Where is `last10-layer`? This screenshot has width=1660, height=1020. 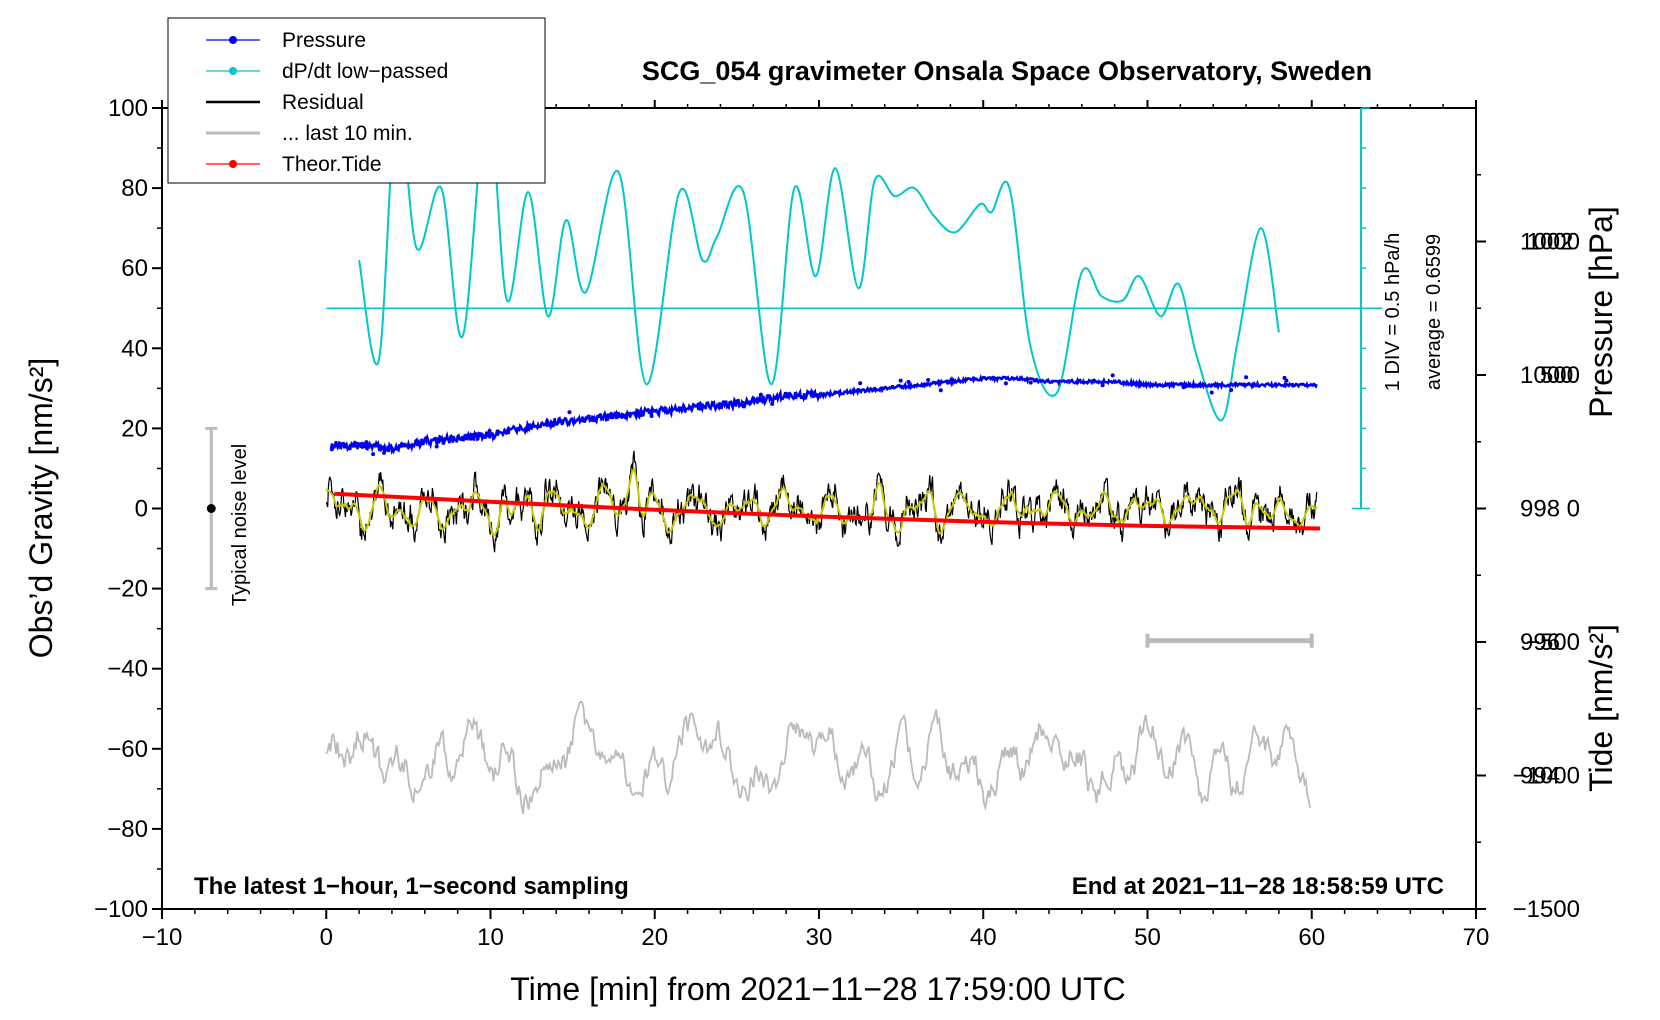
last10-layer is located at coordinates (818, 757).